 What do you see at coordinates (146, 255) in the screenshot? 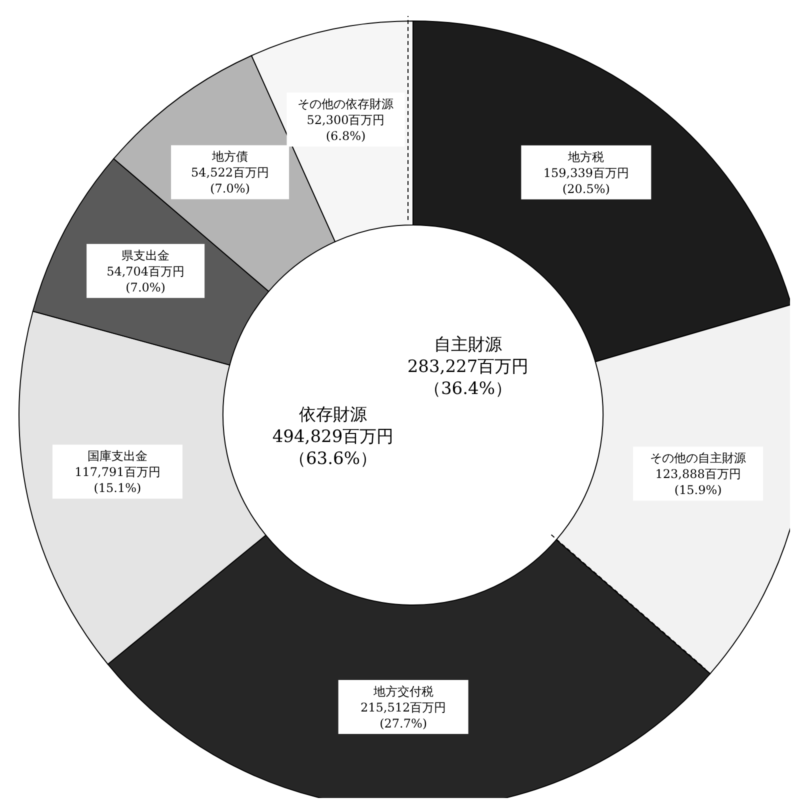
I see `slice-label: 県支出金` at bounding box center [146, 255].